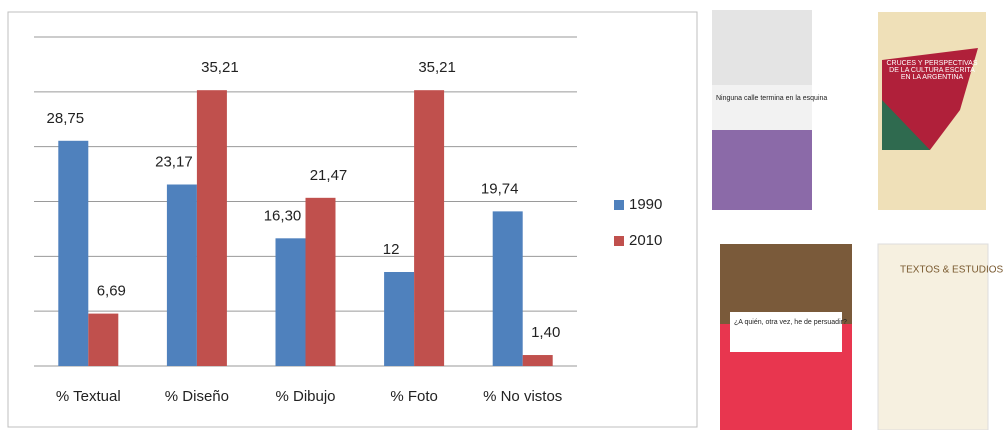 The width and height of the screenshot is (1003, 435). What do you see at coordinates (762, 107) in the screenshot?
I see `cover-band` at bounding box center [762, 107].